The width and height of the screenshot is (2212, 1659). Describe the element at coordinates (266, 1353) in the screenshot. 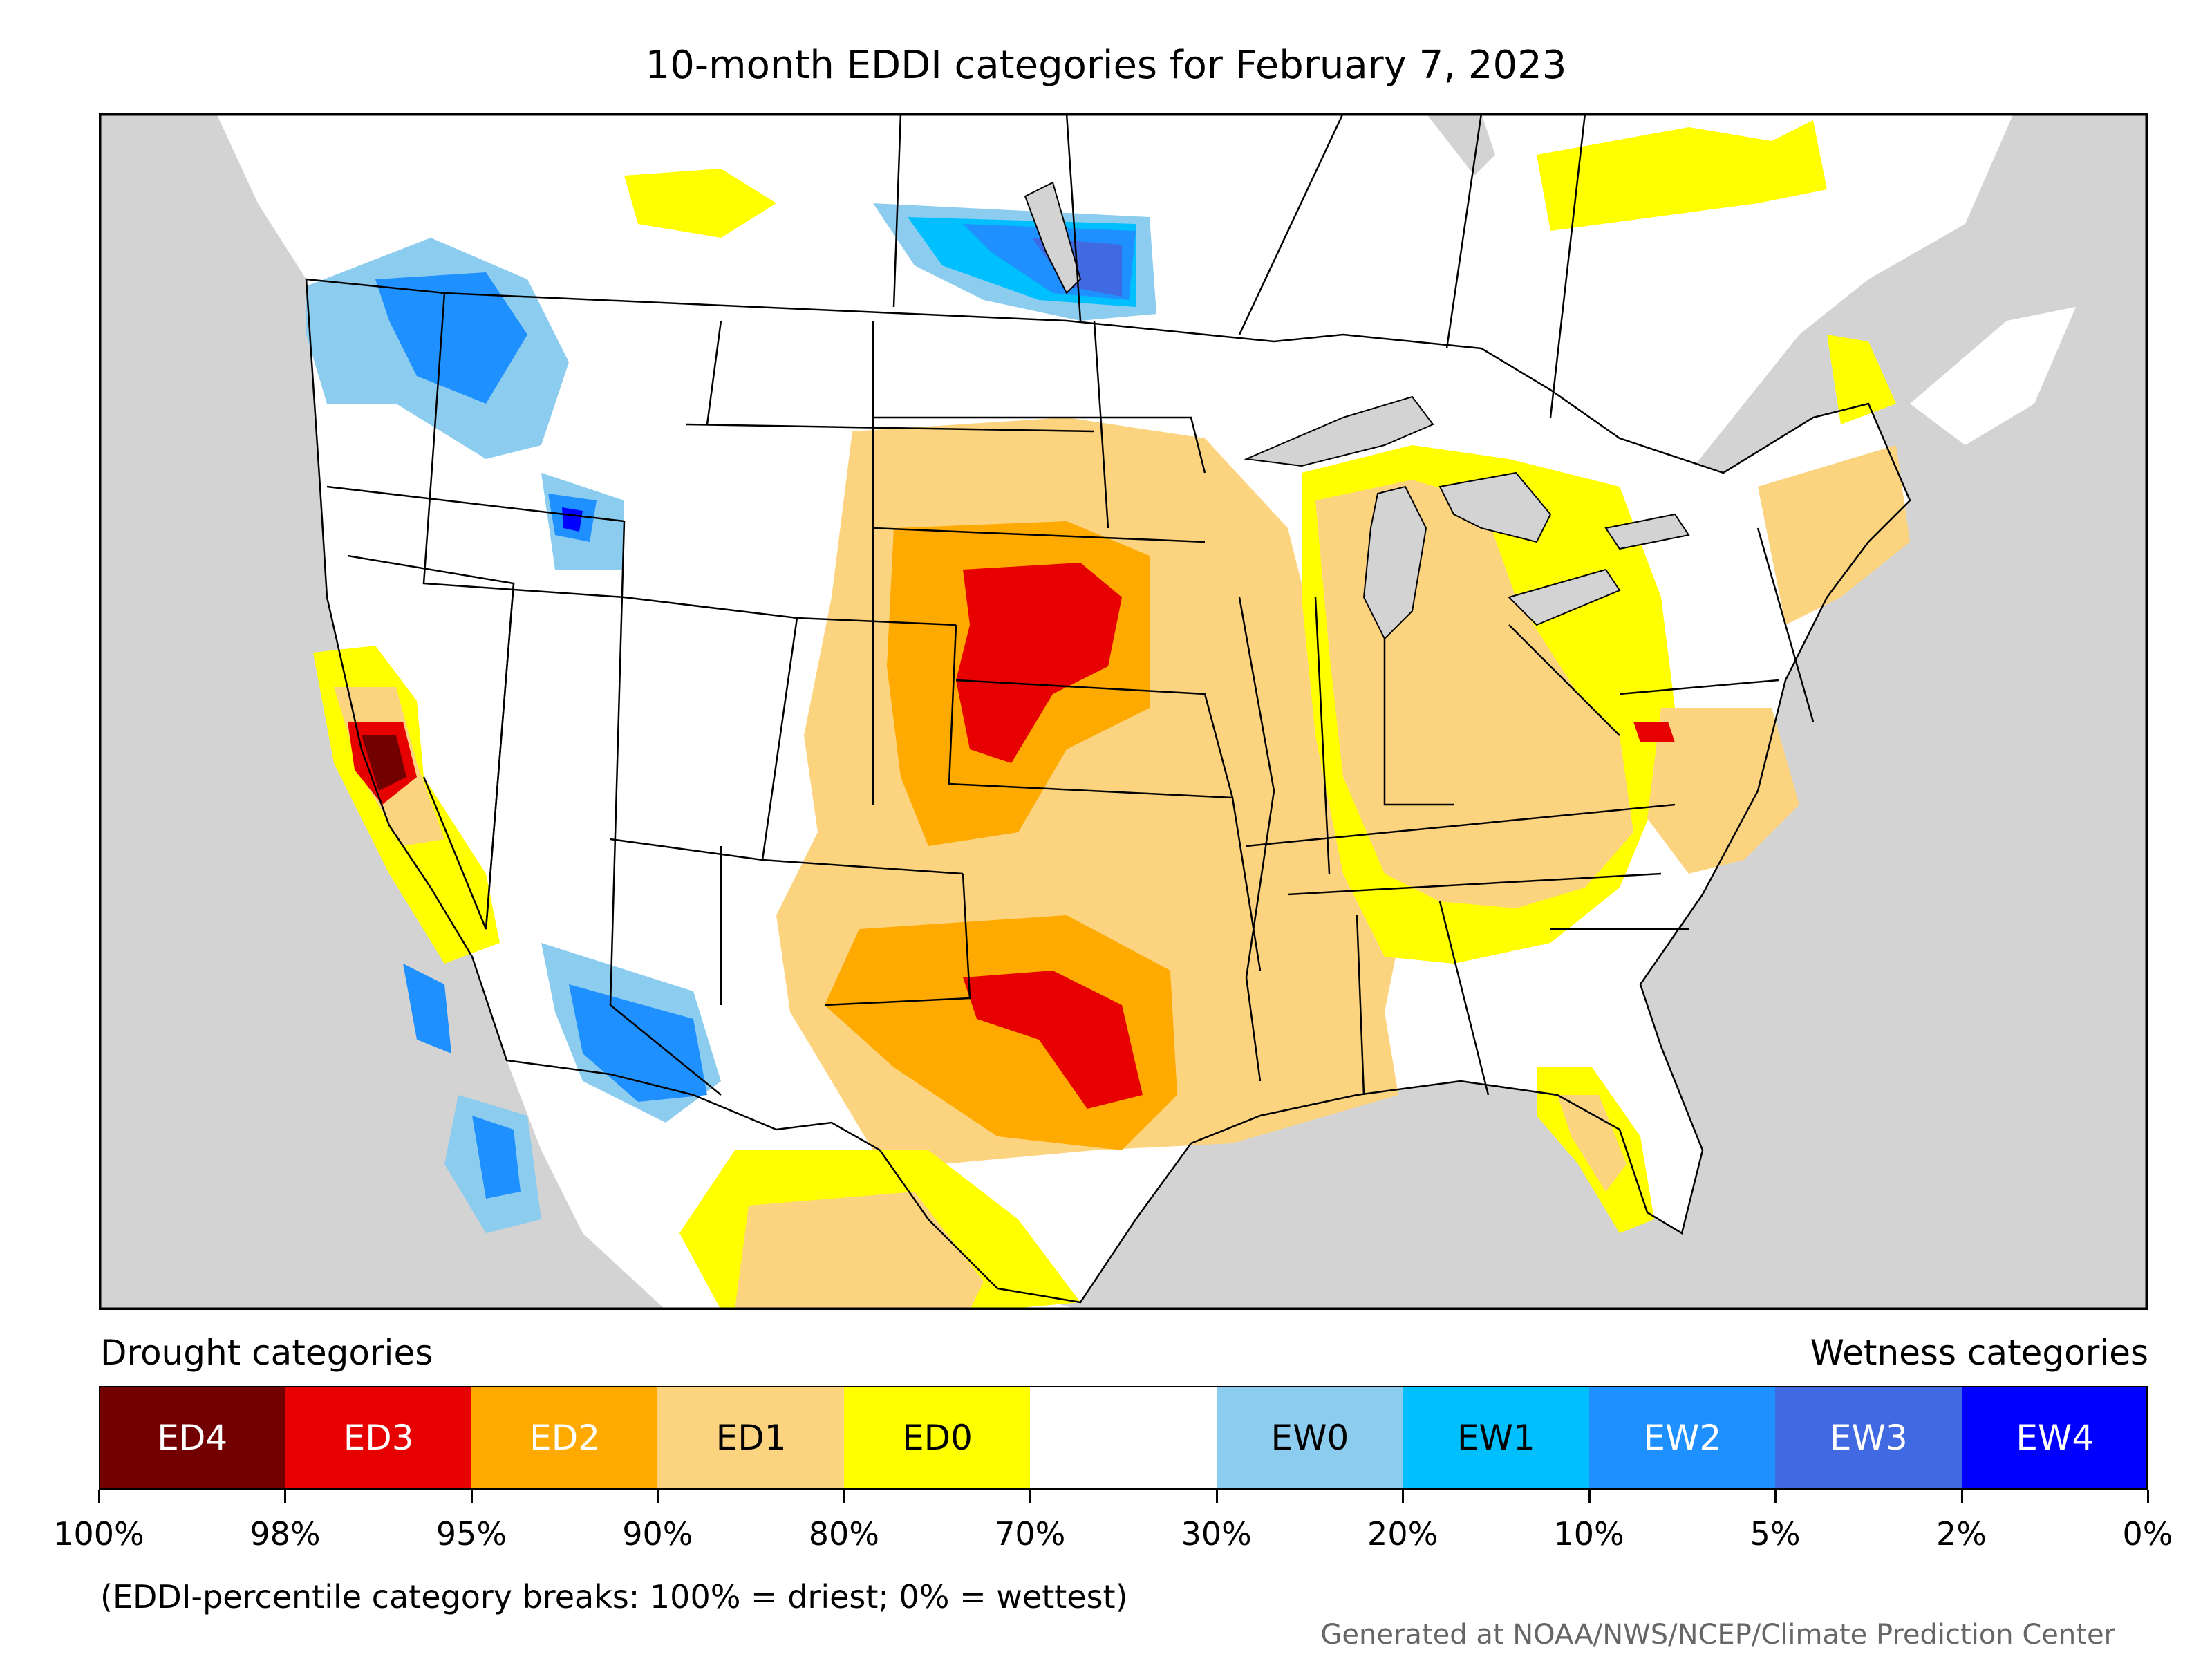

I see `drought-categories-label: Drought categories` at that location.